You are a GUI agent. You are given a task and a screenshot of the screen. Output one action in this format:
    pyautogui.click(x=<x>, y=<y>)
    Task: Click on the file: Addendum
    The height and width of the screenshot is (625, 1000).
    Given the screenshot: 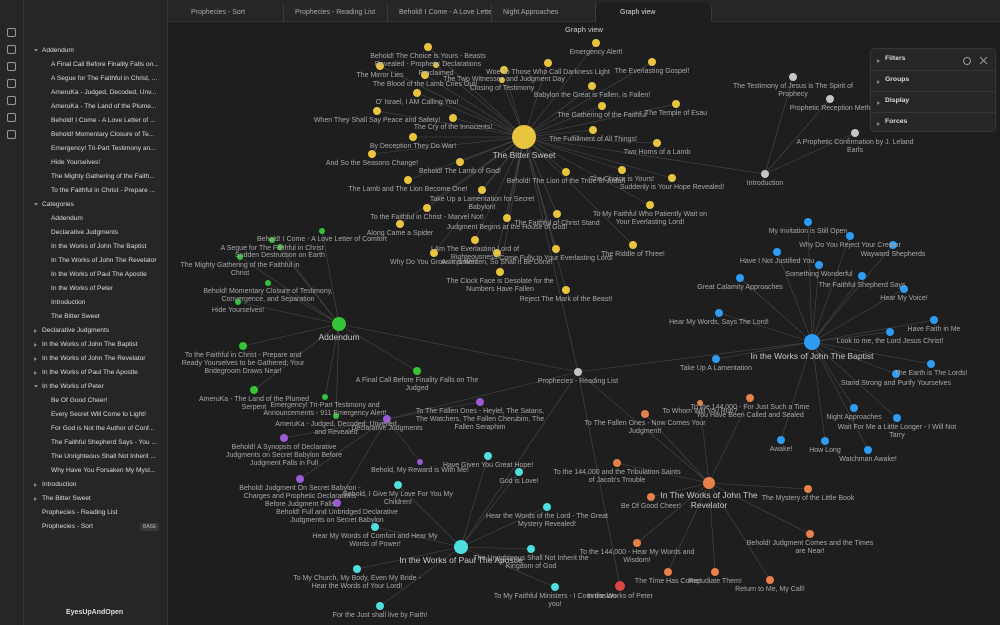 What is the action you would take?
    pyautogui.click(x=67, y=218)
    